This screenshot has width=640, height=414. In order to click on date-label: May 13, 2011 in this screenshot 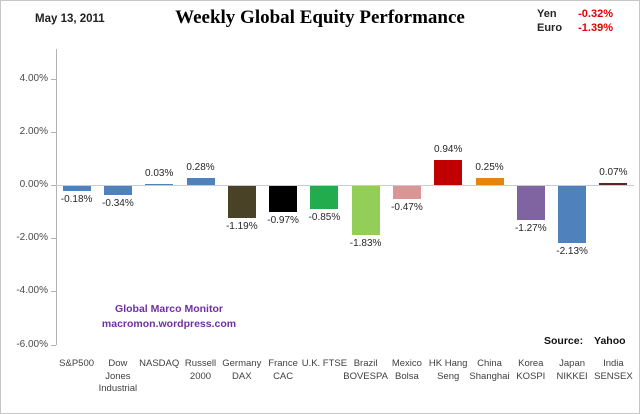, I will do `click(70, 19)`.